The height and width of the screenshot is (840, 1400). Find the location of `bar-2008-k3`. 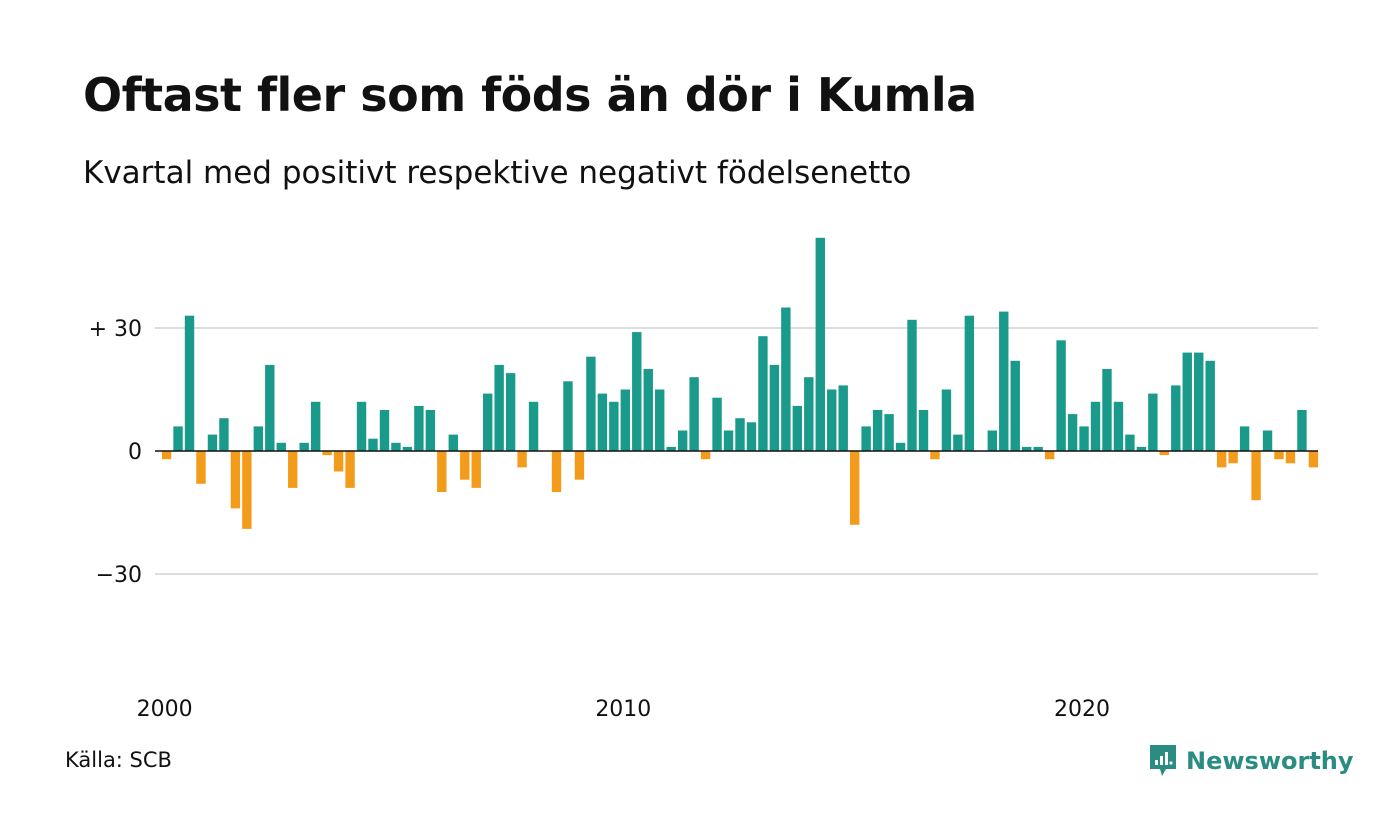

bar-2008-k3 is located at coordinates (556, 471).